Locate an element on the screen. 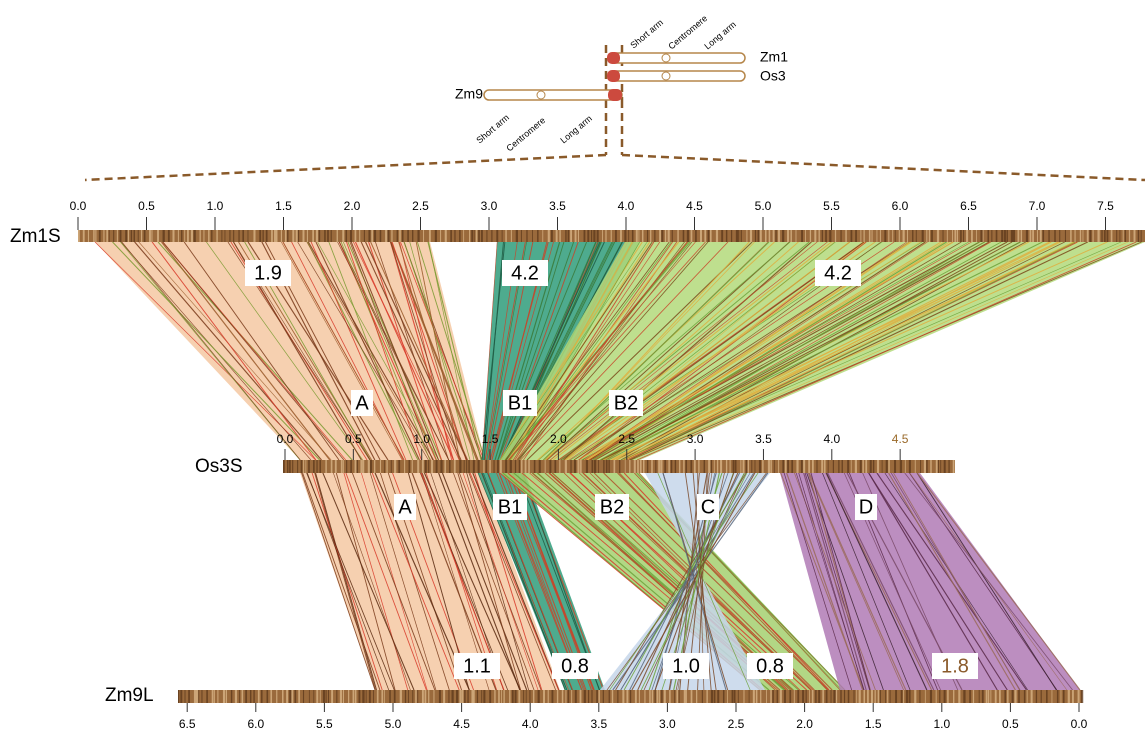  tick-label: 1.0 is located at coordinates (941, 724).